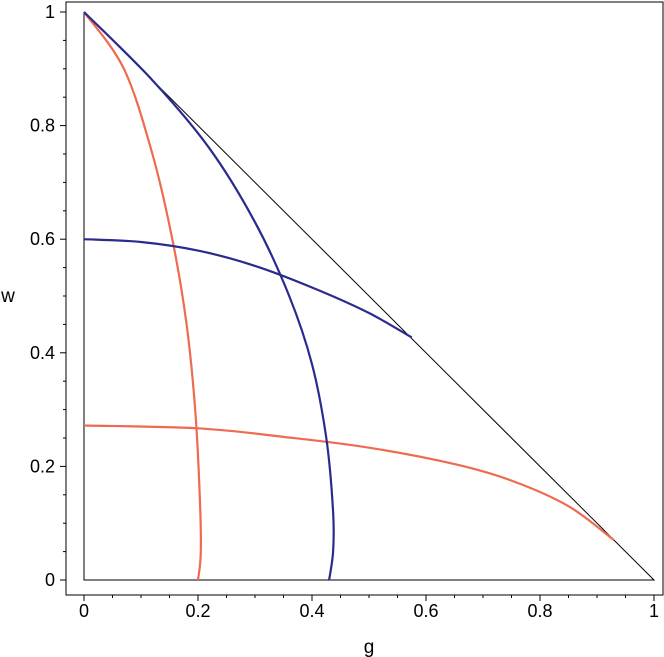 This screenshot has width=664, height=657. Describe the element at coordinates (48, 296) in the screenshot. I see `y-ticks: 0 0.2 0.4 0.6 0.8 1` at that location.